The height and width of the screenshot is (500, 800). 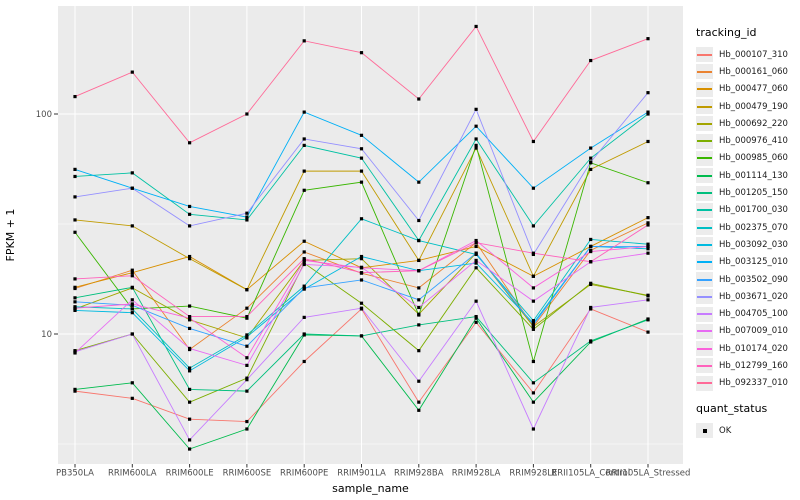 I want to click on legend-item-label: Hb_003502_090, so click(x=753, y=279).